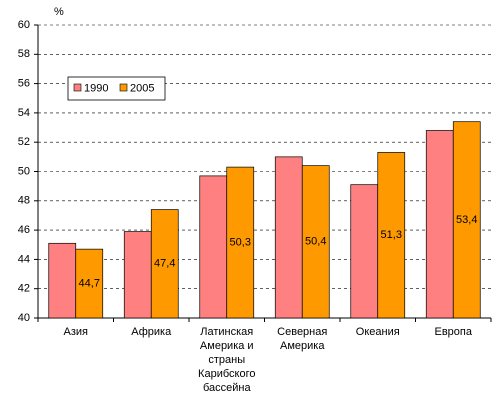 This screenshot has height=409, width=503. I want to click on y-tick-label: 48, so click(24, 201).